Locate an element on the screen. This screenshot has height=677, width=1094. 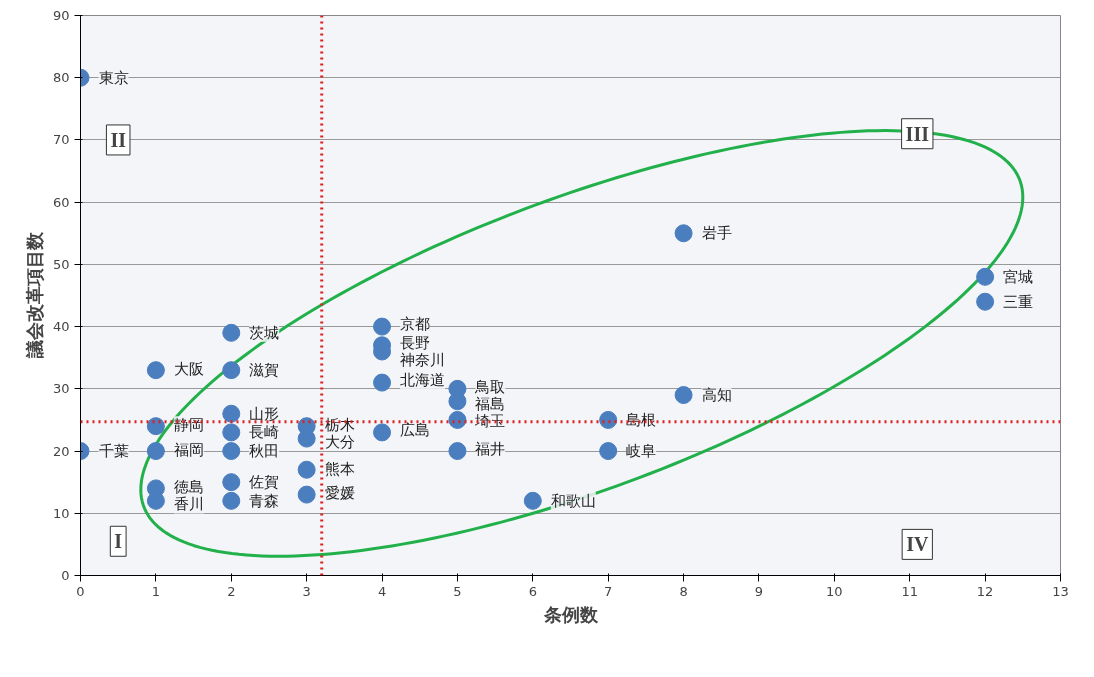
annotation: I is located at coordinates (118, 541).